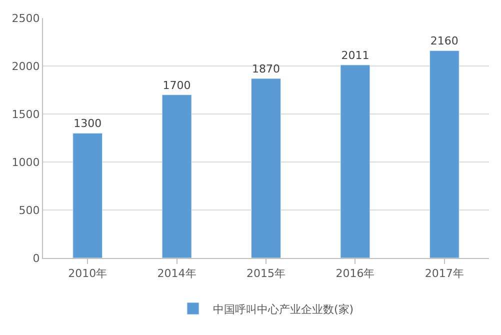 This screenshot has width=501, height=335. Describe the element at coordinates (444, 273) in the screenshot. I see `x-tick-label: 2017年` at that location.